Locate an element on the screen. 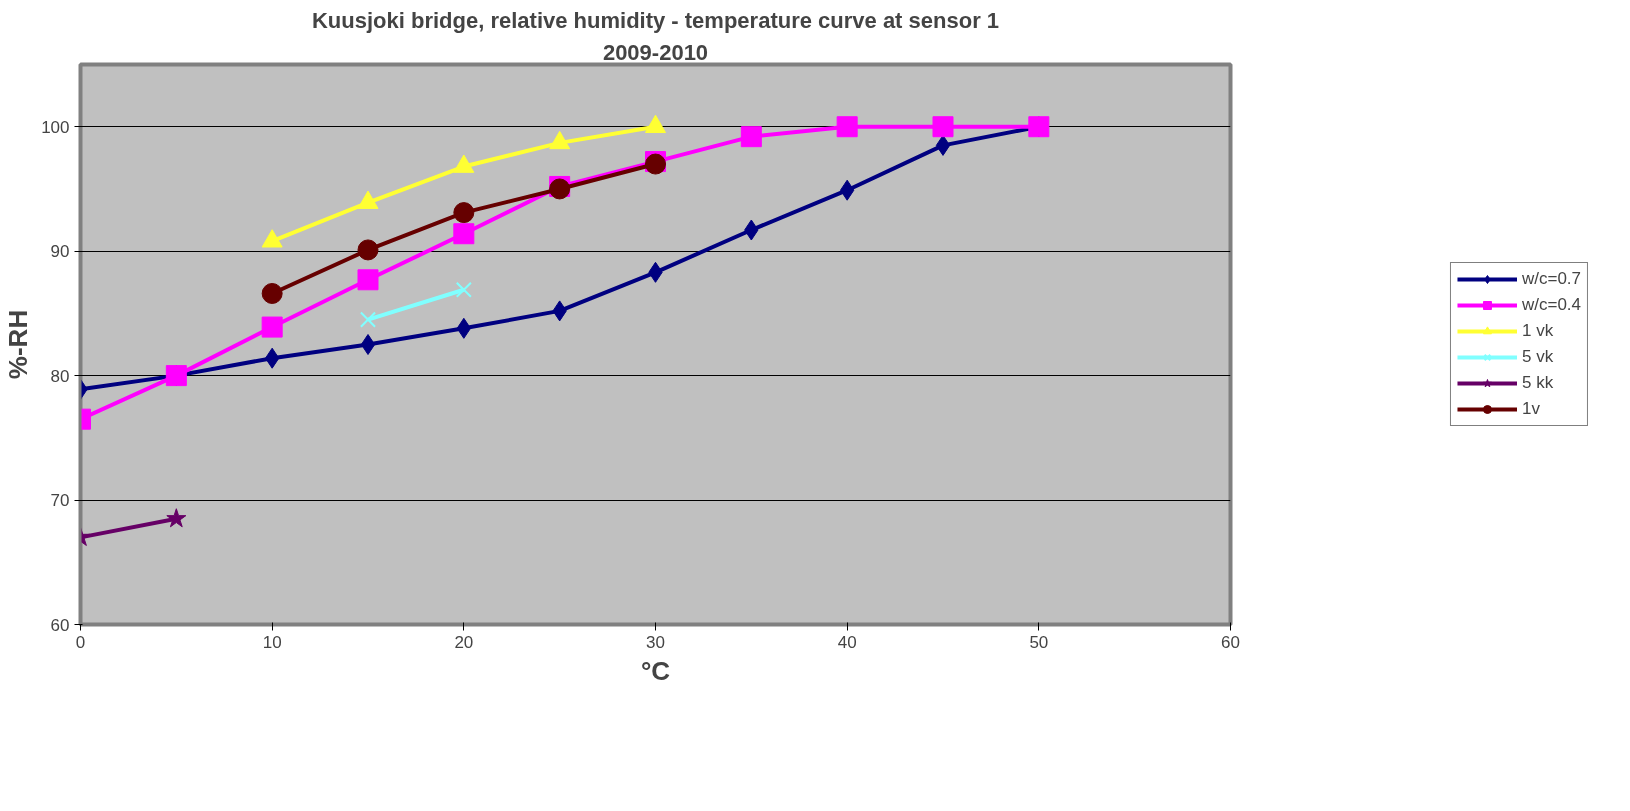  x-tick-label: 40 is located at coordinates (847, 642).